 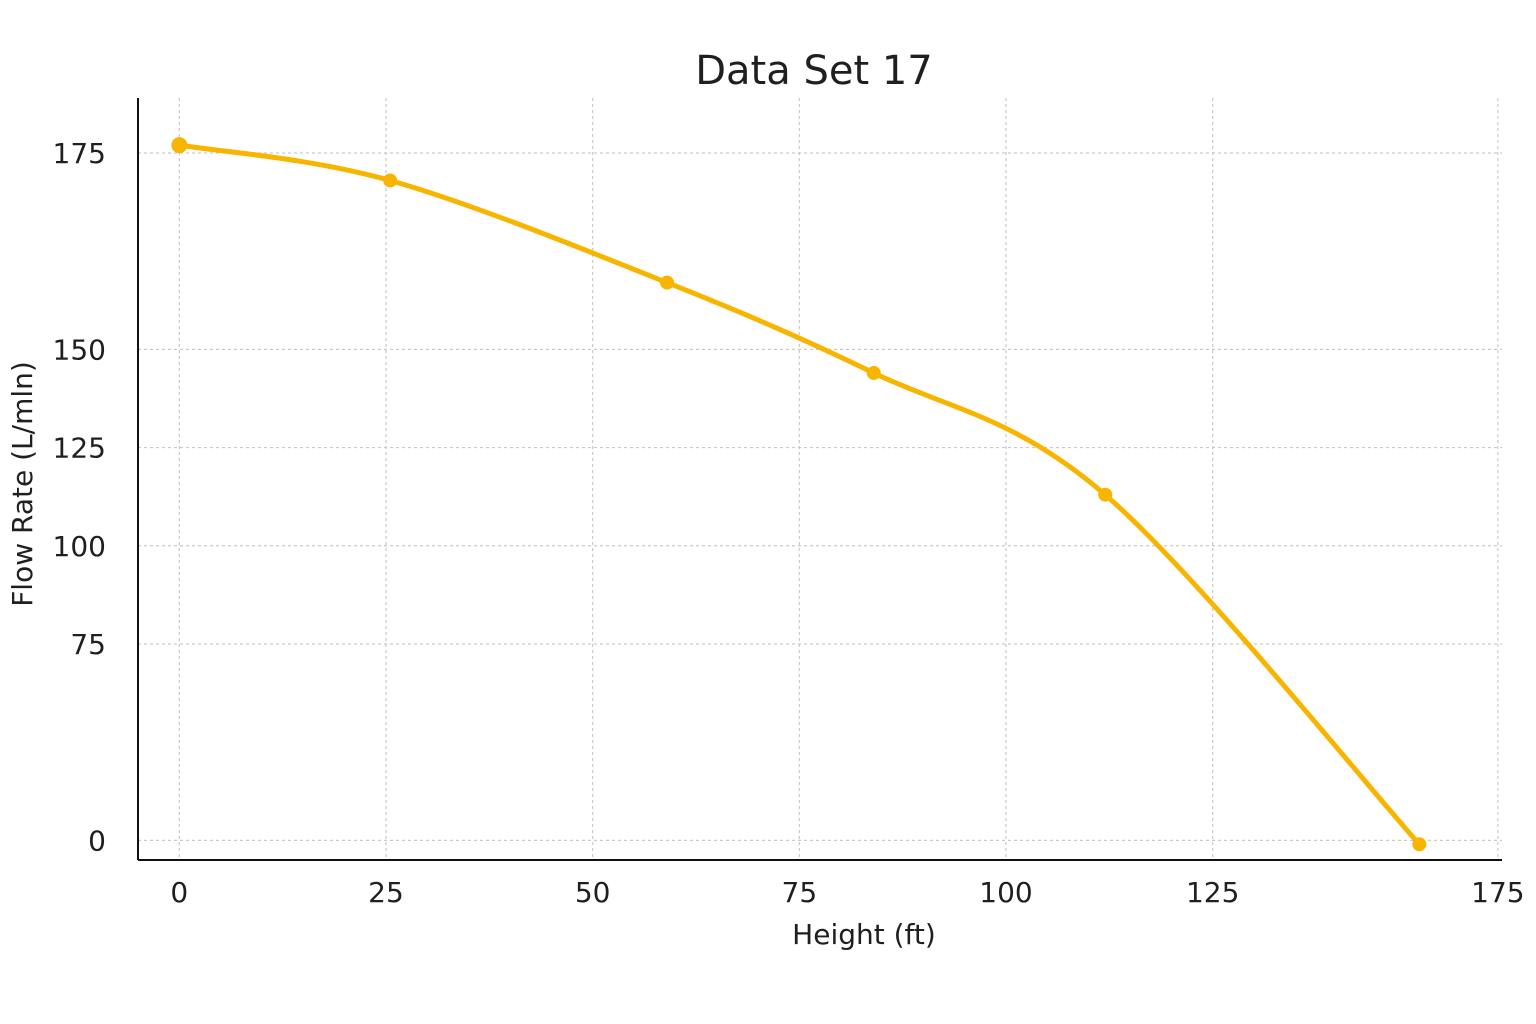 What do you see at coordinates (88, 644) in the screenshot?
I see `y-tick-label: 75` at bounding box center [88, 644].